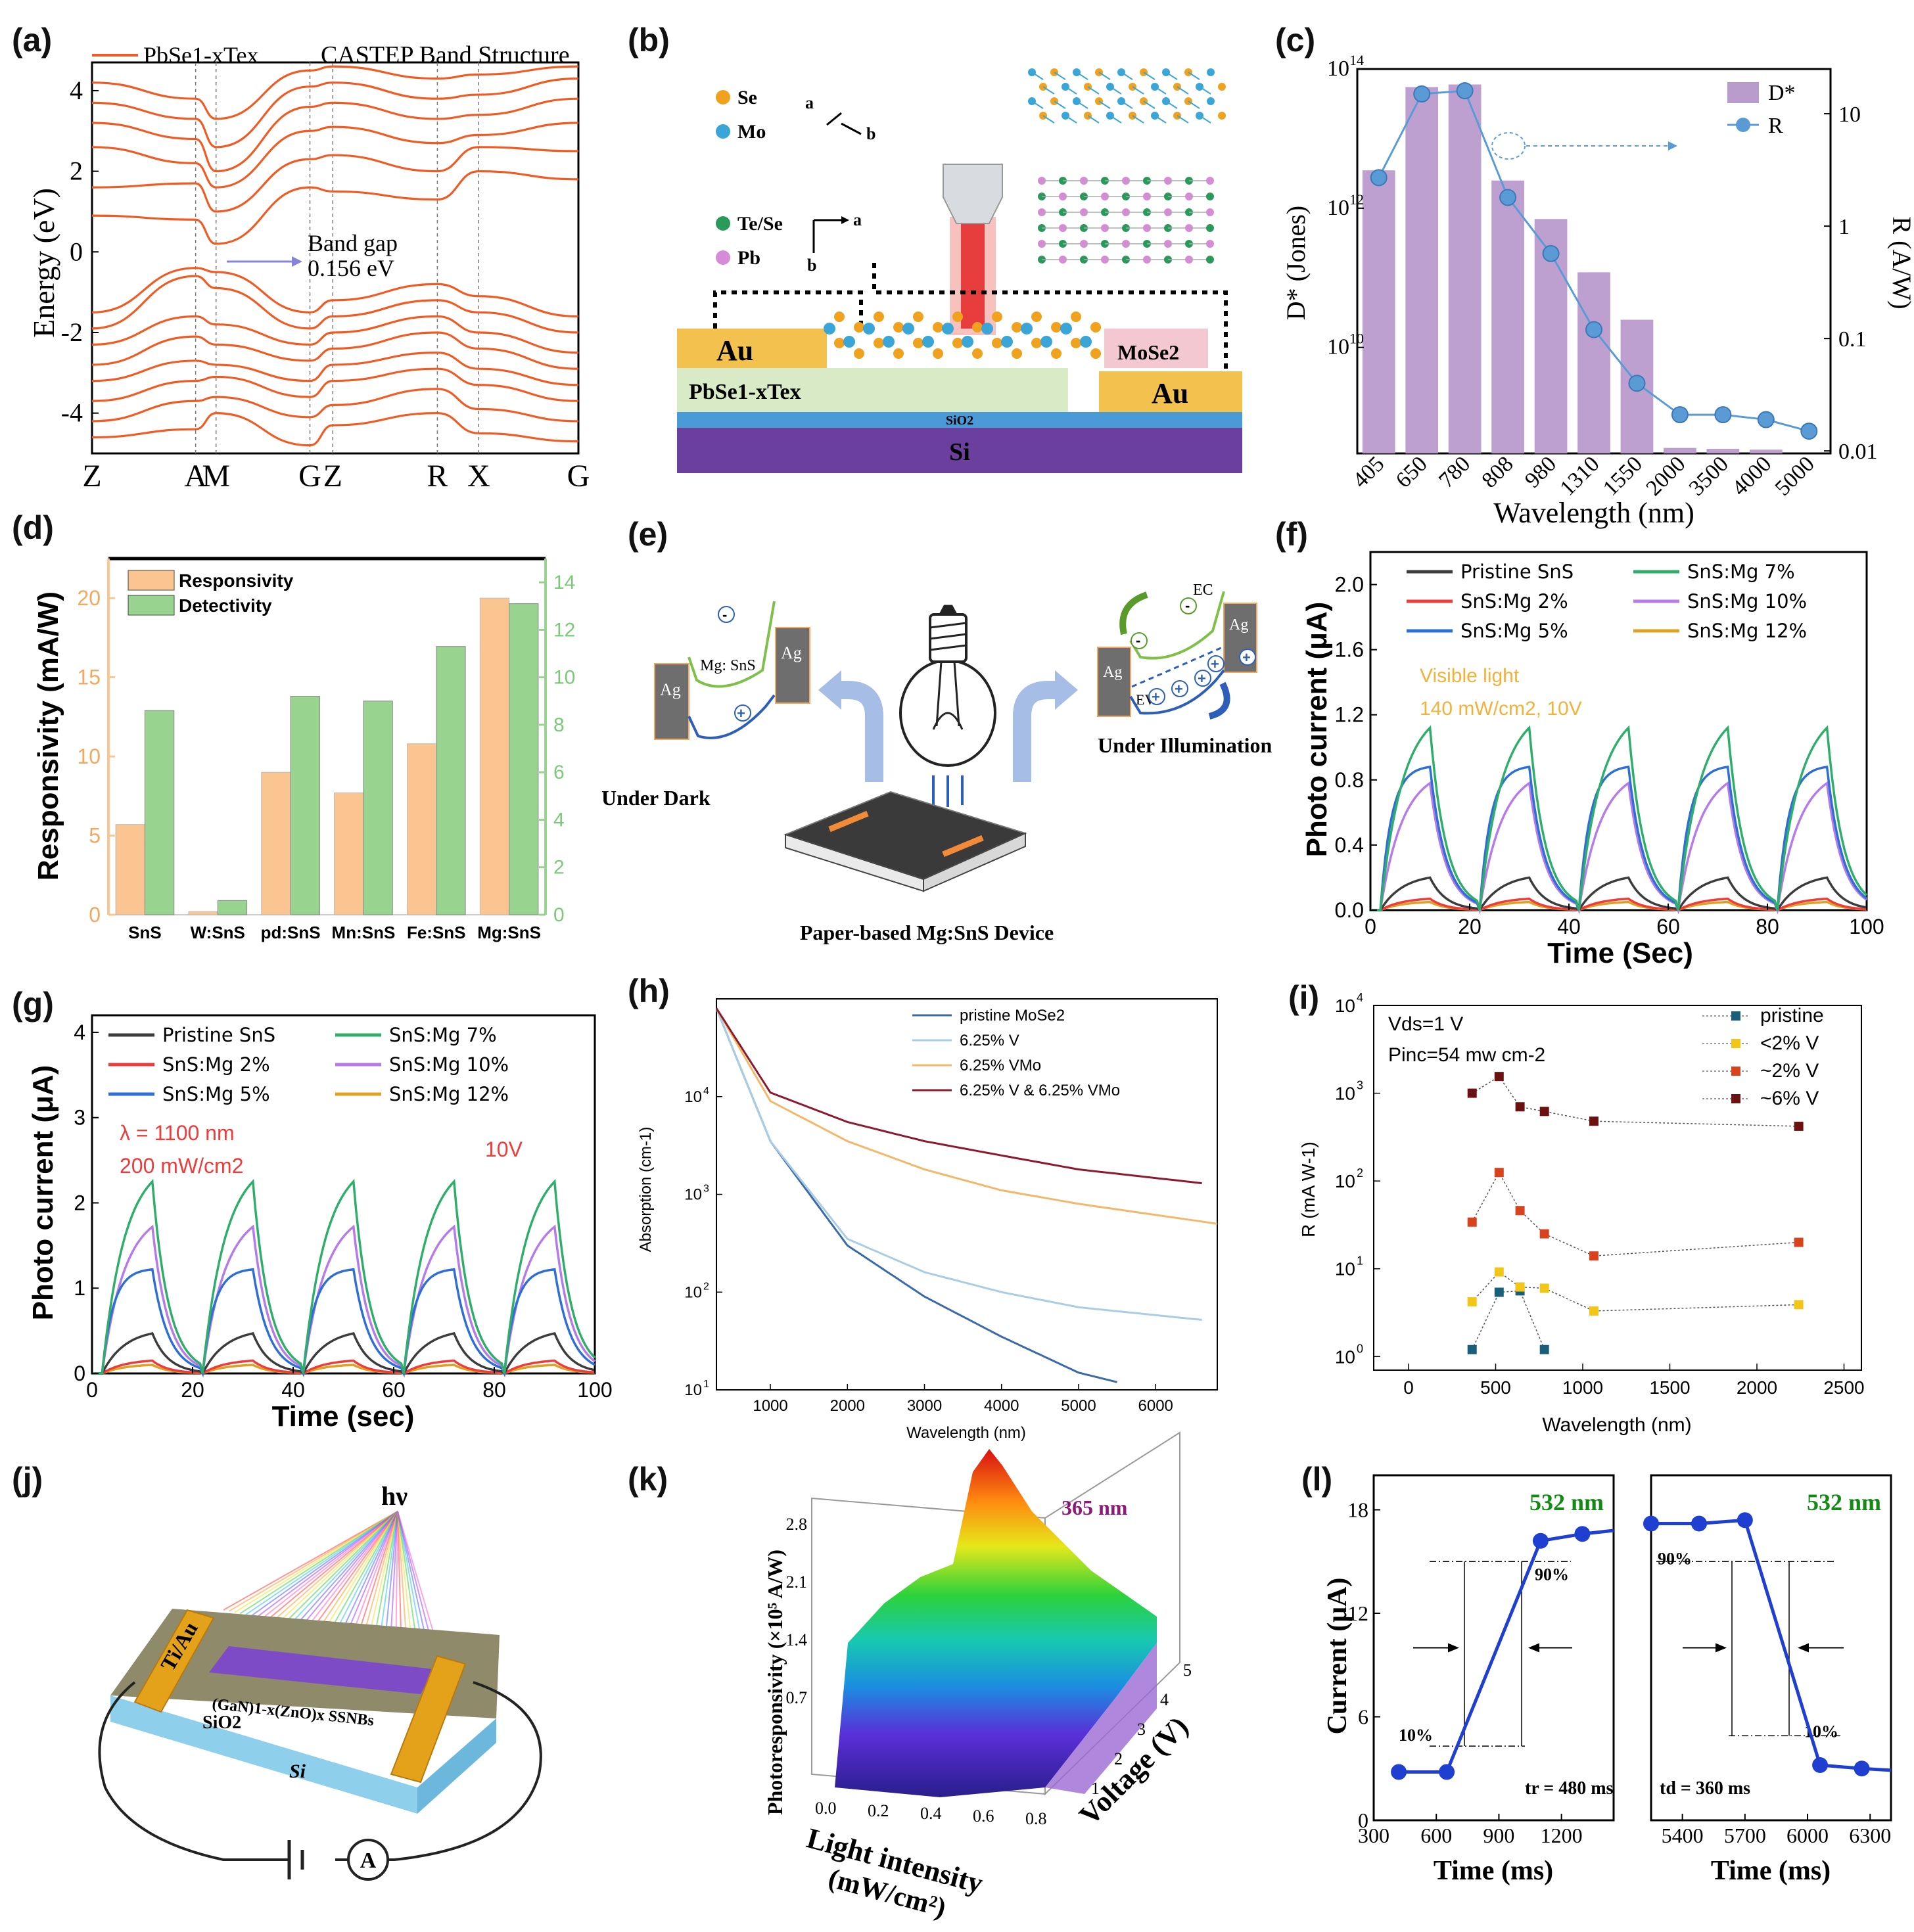 The width and height of the screenshot is (1914, 1932). Describe the element at coordinates (449, 1094) in the screenshot. I see `legend-label: SnS:Mg 12%` at that location.